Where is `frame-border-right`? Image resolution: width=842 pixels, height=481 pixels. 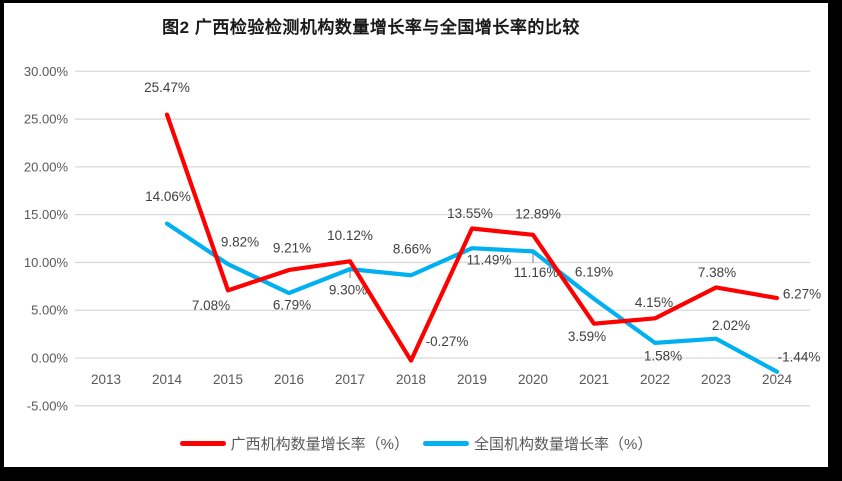 frame-border-right is located at coordinates (835, 240).